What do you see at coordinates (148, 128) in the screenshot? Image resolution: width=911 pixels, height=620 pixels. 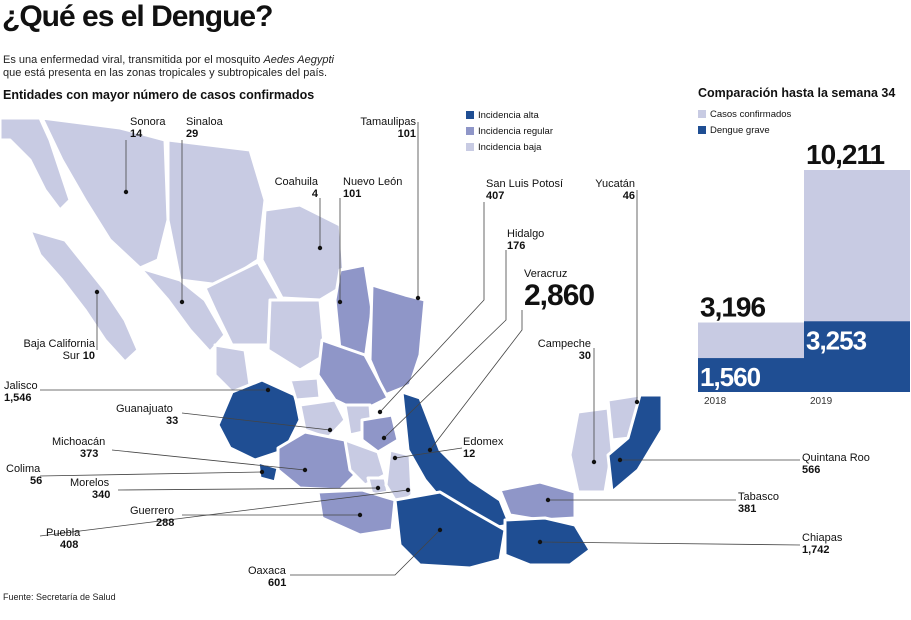 I see `label-sonora: Sonora 14` at bounding box center [148, 128].